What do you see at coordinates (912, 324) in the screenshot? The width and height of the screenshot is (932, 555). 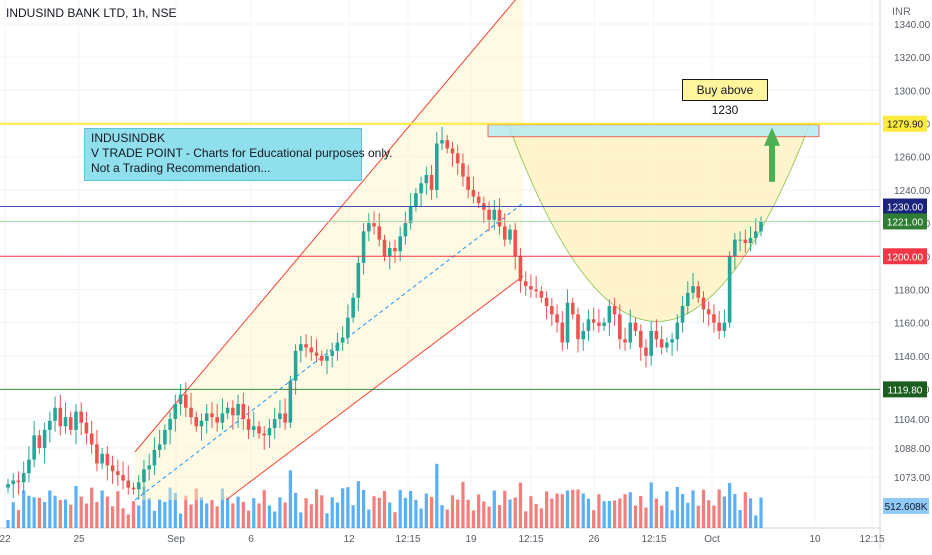 I see `y-tick-label: 1160.00` at bounding box center [912, 324].